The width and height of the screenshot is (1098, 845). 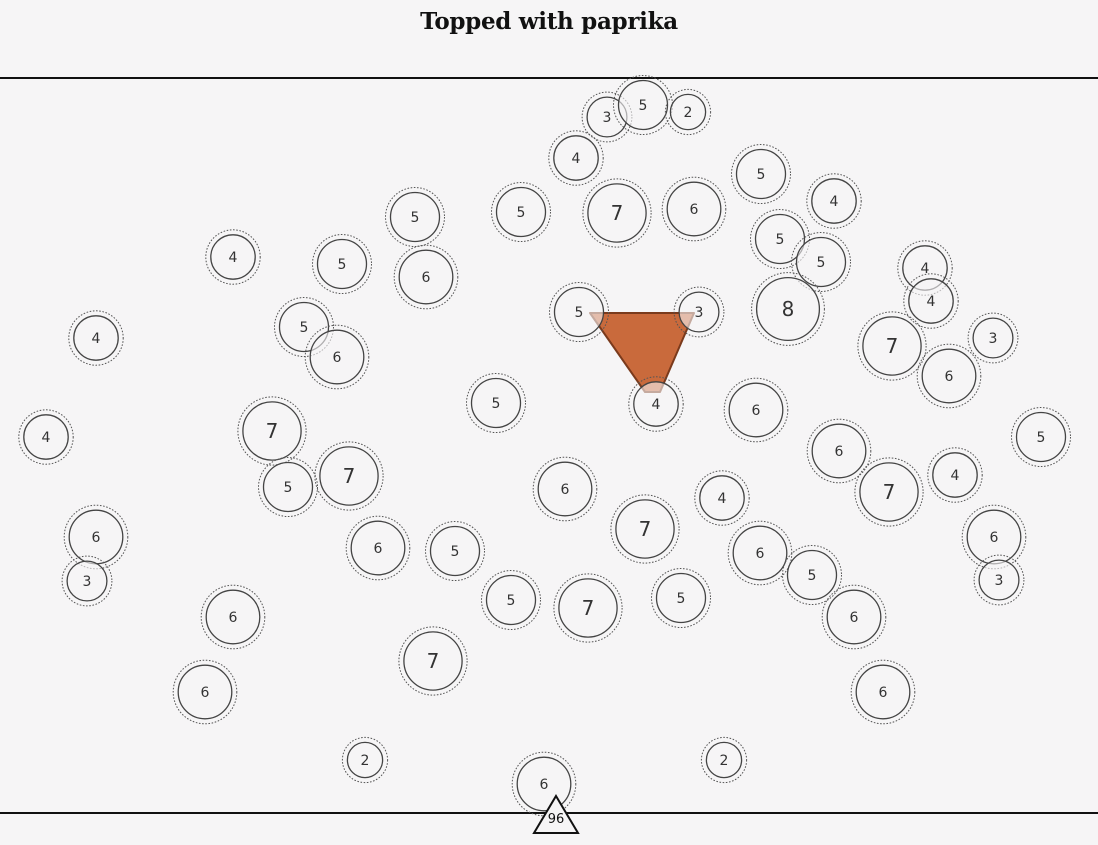 I want to click on node-extra: 6, so click(x=883, y=692).